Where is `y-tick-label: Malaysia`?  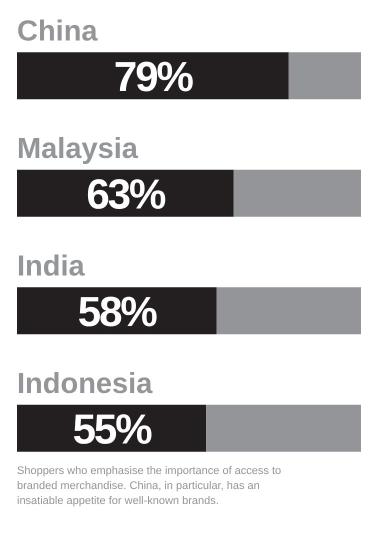 y-tick-label: Malaysia is located at coordinates (78, 148).